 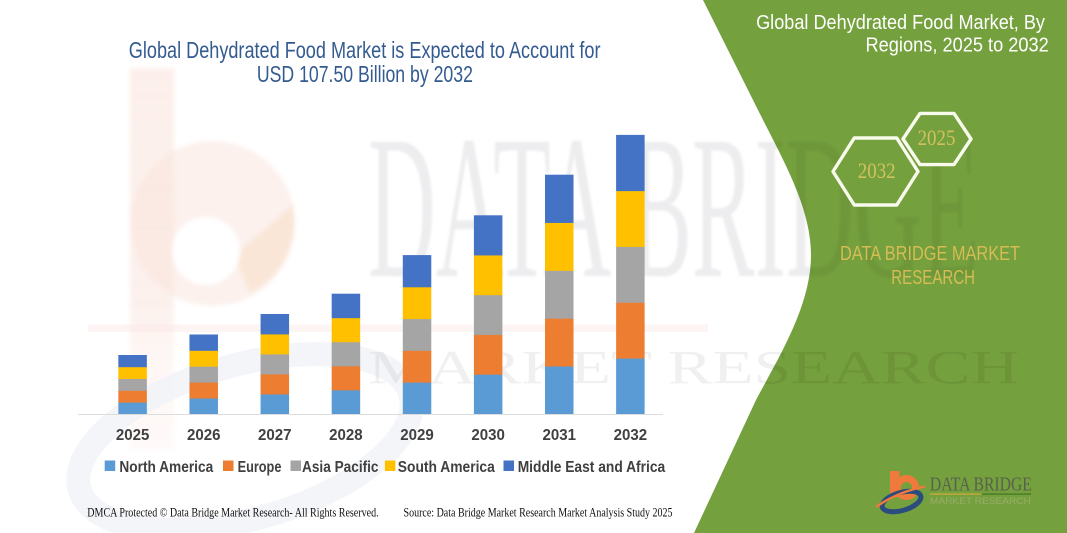 I want to click on svg-text: Asia Pacific, so click(x=340, y=467).